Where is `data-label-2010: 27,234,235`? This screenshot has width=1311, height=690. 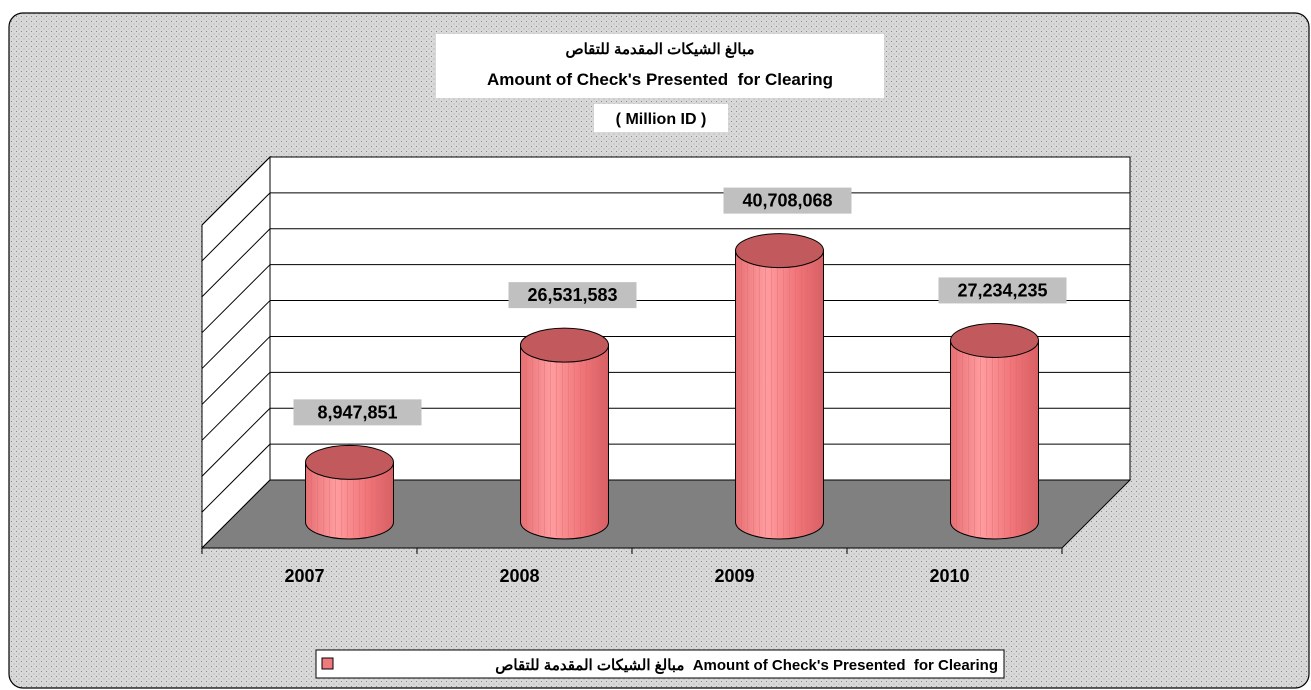 data-label-2010: 27,234,235 is located at coordinates (1002, 290).